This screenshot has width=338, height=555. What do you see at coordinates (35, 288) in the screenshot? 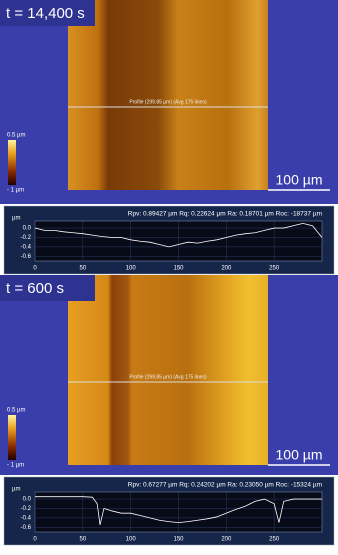
I see `time-label: t = 600 s` at bounding box center [35, 288].